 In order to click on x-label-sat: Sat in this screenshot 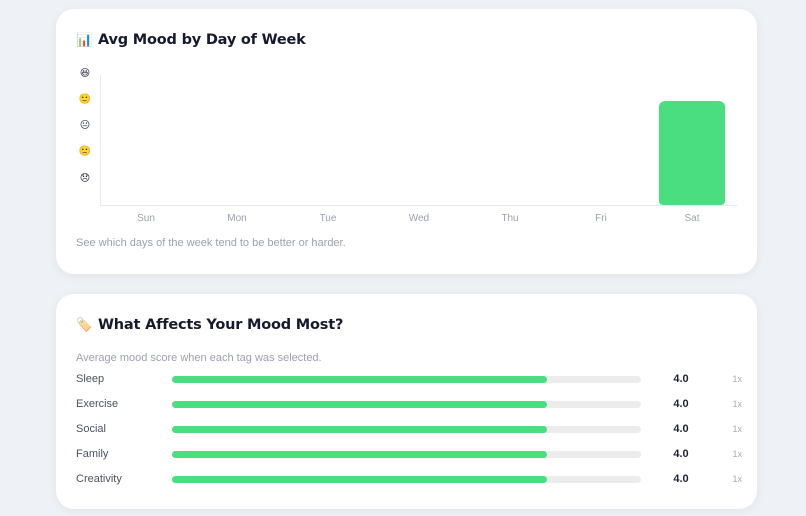, I will do `click(692, 218)`.